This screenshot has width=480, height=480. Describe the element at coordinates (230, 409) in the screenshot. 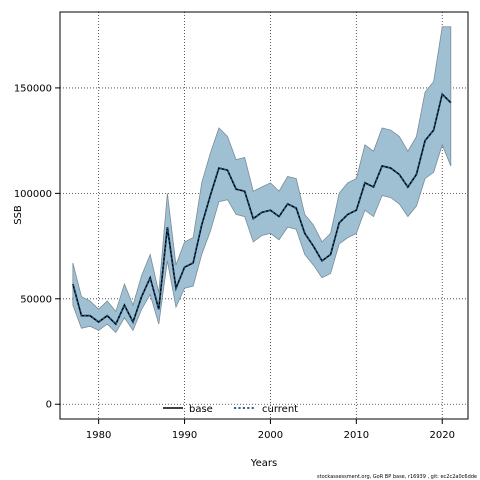

I see `legend: base current` at that location.